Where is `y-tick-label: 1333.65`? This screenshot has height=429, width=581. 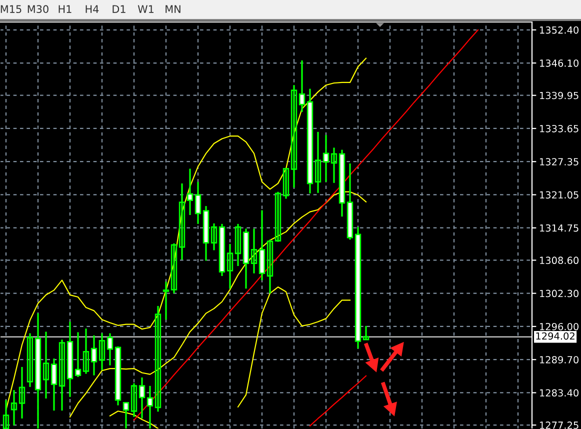 y-tick-label: 1333.65 is located at coordinates (559, 128).